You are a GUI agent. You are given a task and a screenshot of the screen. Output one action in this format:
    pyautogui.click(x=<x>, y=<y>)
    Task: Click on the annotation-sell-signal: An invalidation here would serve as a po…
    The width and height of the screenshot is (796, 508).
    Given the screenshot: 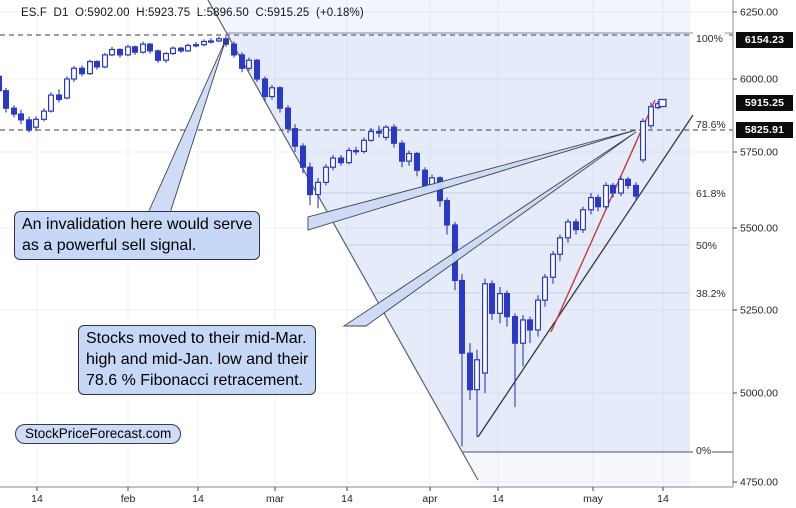 What is the action you would take?
    pyautogui.click(x=137, y=235)
    